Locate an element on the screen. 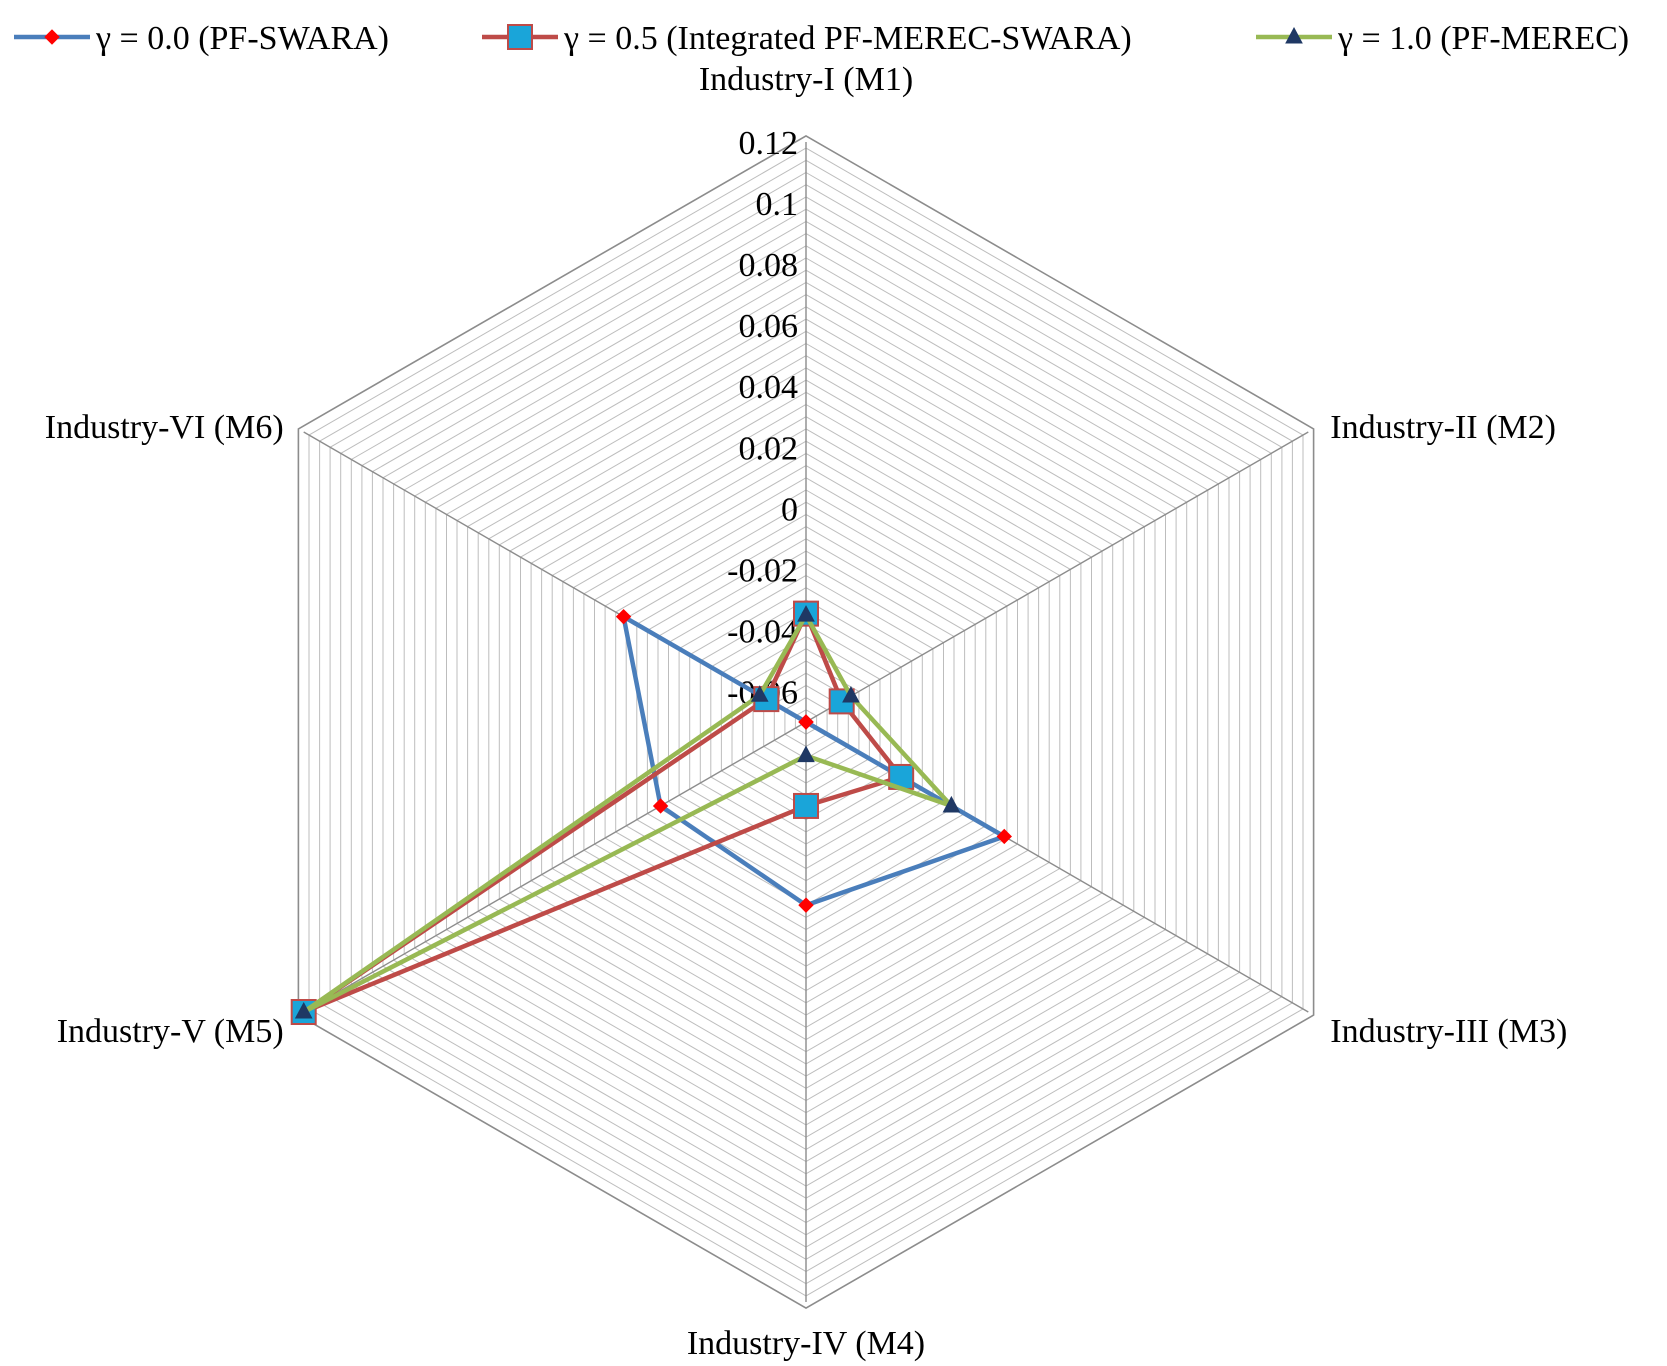 This screenshot has height=1366, width=1667. tick-label: -0.04 is located at coordinates (762, 631).